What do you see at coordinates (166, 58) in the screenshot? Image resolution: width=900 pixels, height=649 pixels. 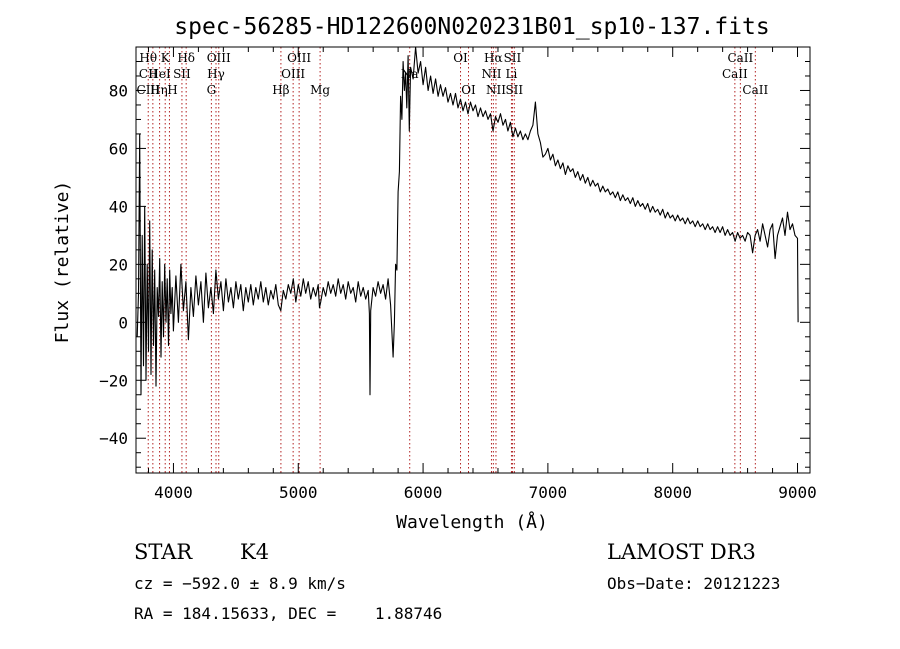 I see `spectral-line-label: K` at bounding box center [166, 58].